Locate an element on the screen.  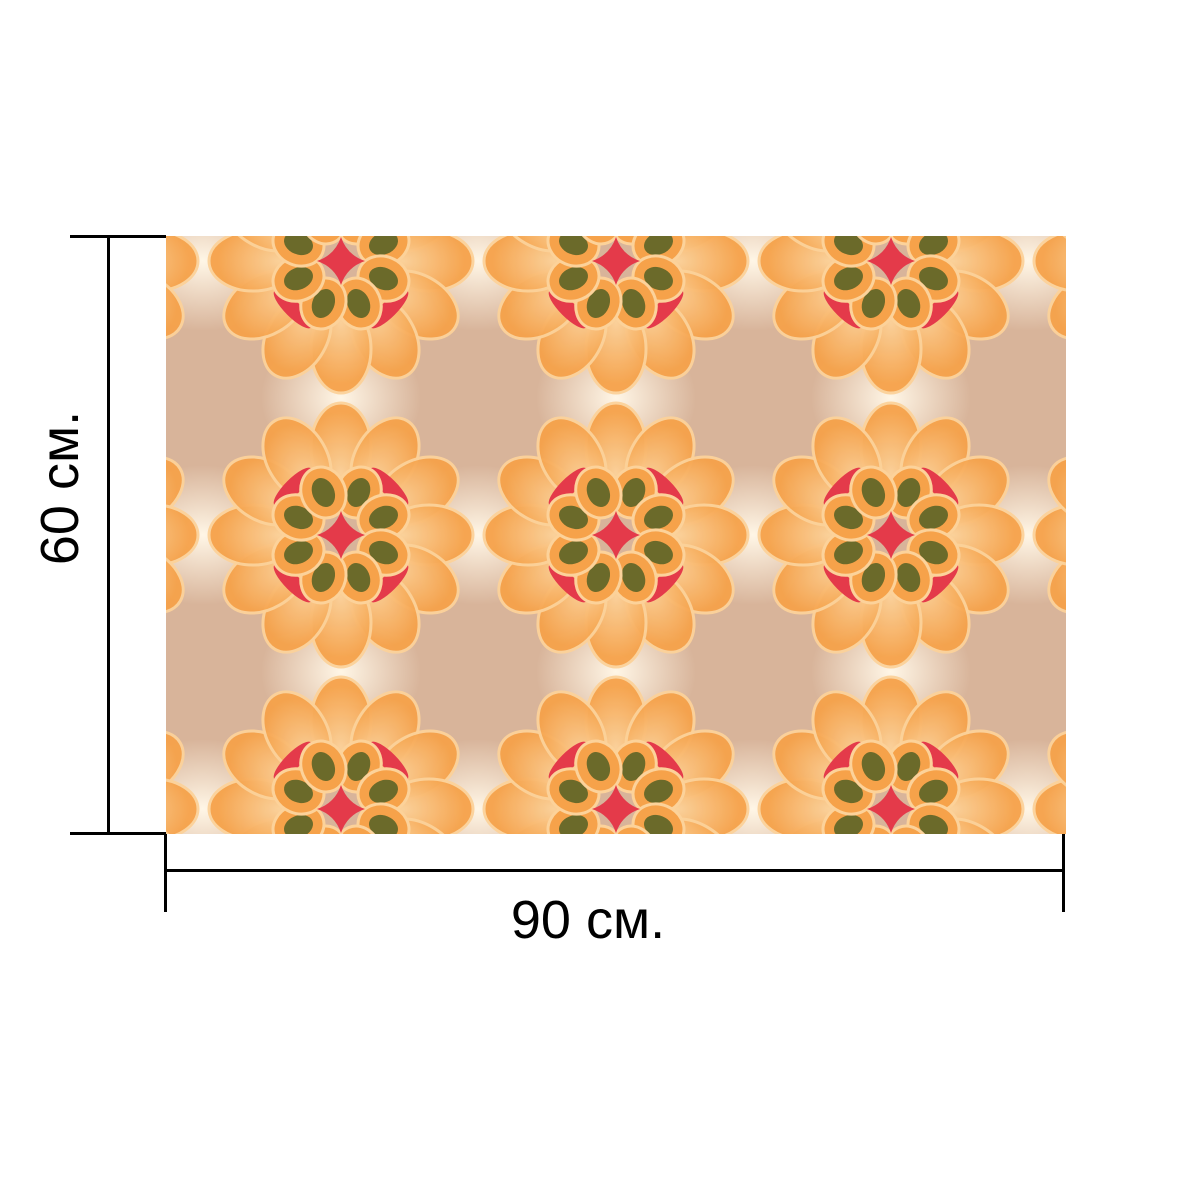
width-tick-left is located at coordinates (165, 873).